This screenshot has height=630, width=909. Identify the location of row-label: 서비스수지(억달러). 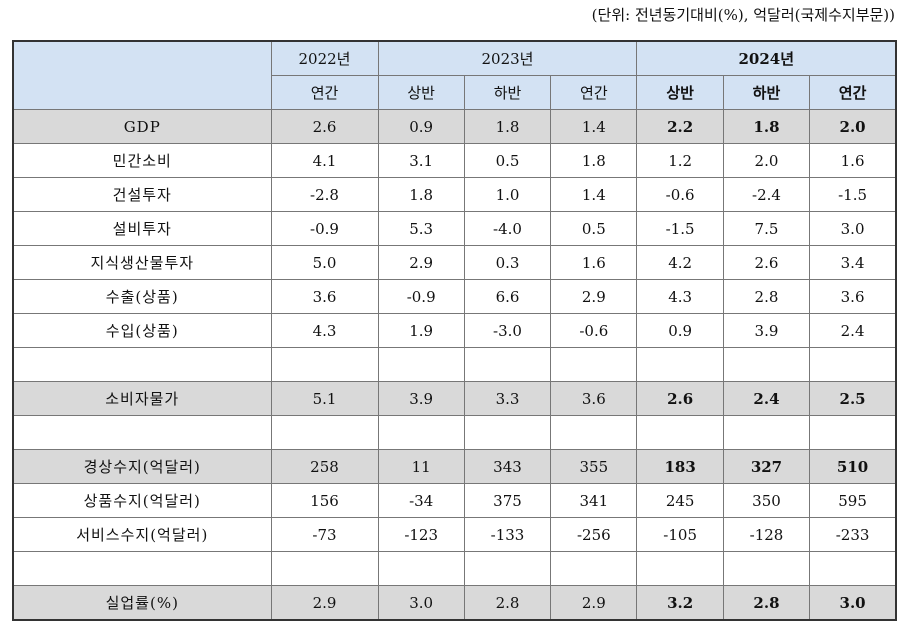
(142, 534).